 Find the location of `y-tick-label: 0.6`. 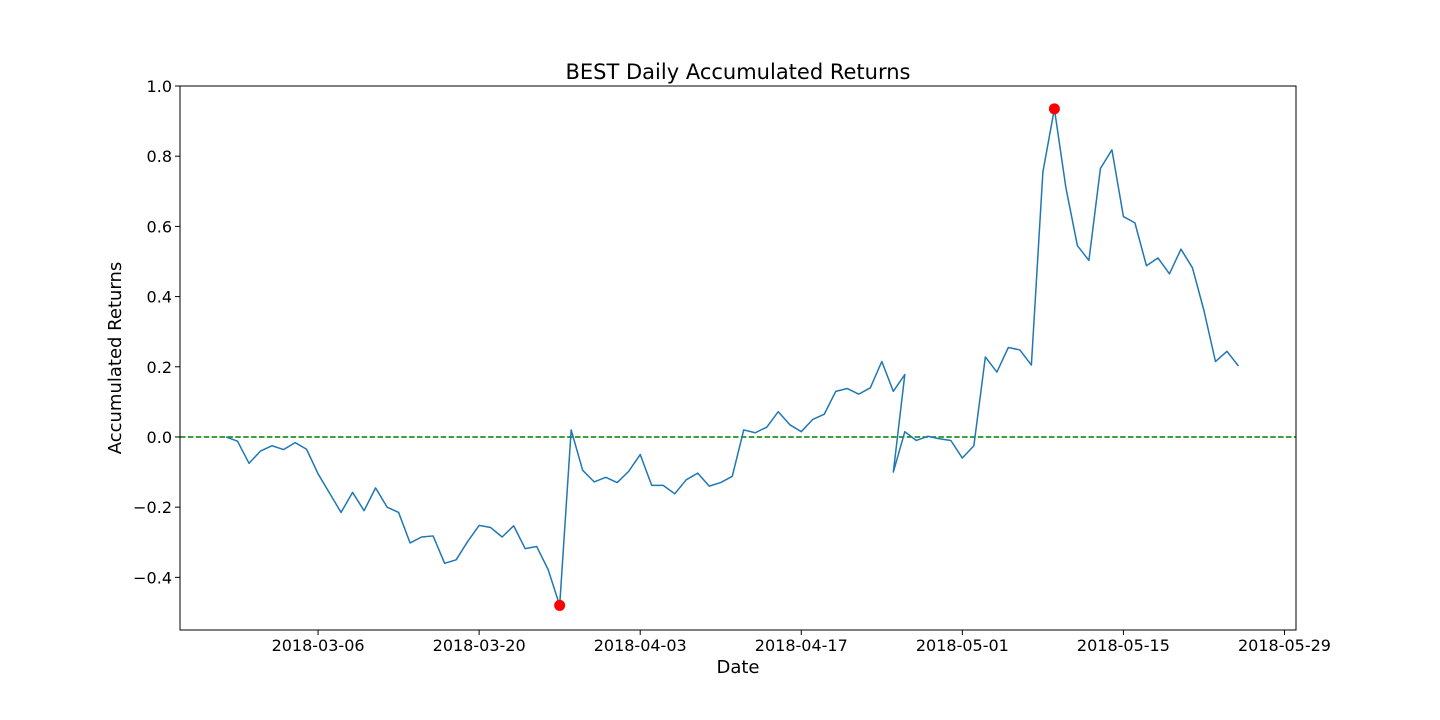

y-tick-label: 0.6 is located at coordinates (159, 226).